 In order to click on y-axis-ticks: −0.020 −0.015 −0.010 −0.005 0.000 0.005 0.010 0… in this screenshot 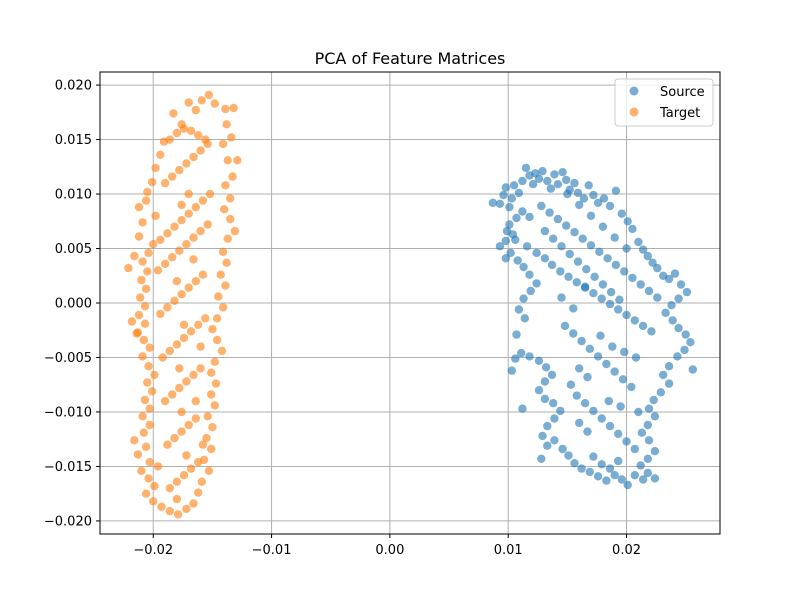, I will do `click(72, 304)`.